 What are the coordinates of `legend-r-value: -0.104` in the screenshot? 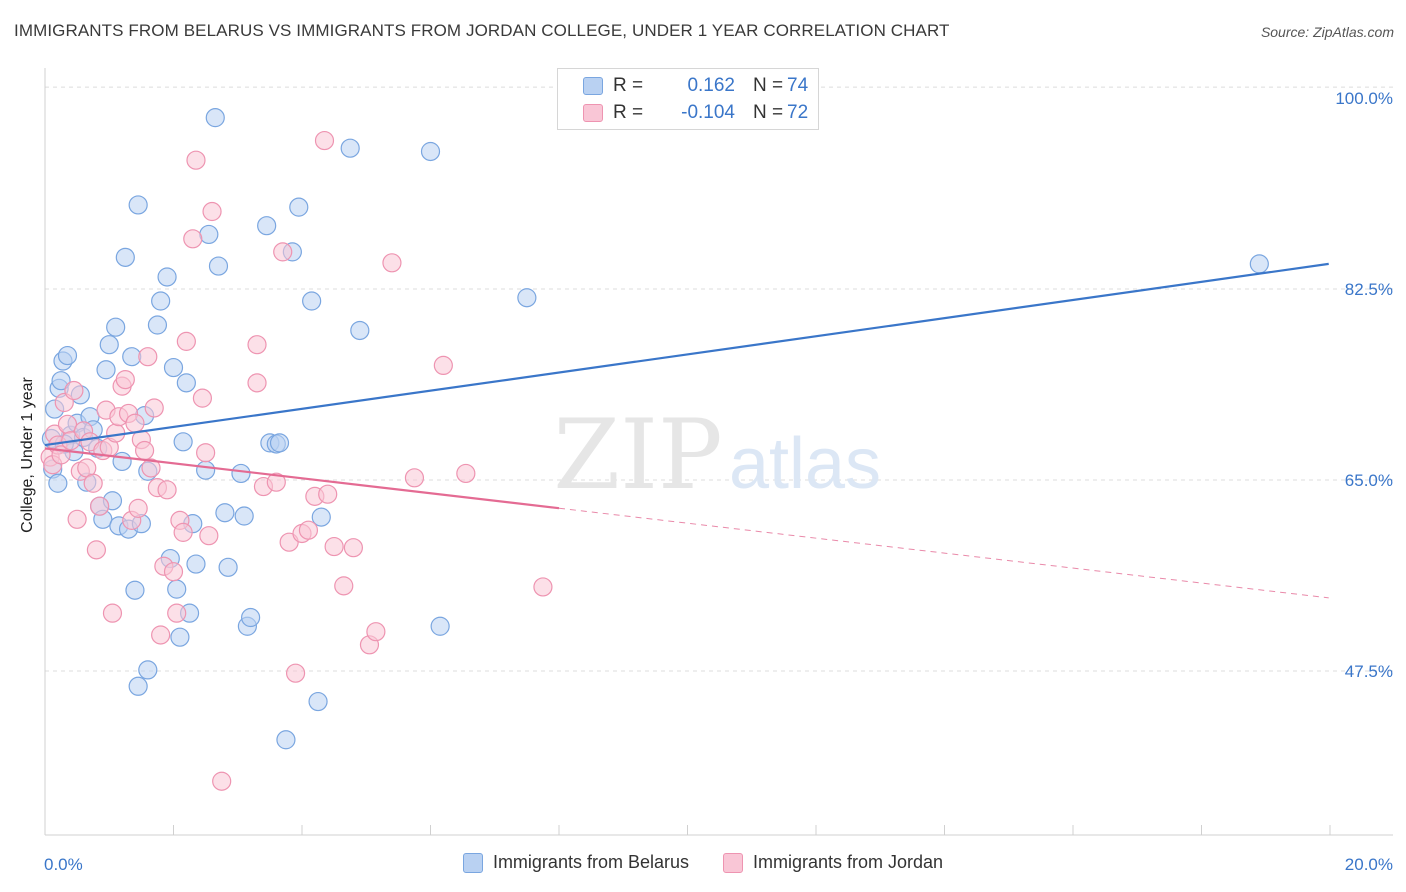 It's located at (708, 112).